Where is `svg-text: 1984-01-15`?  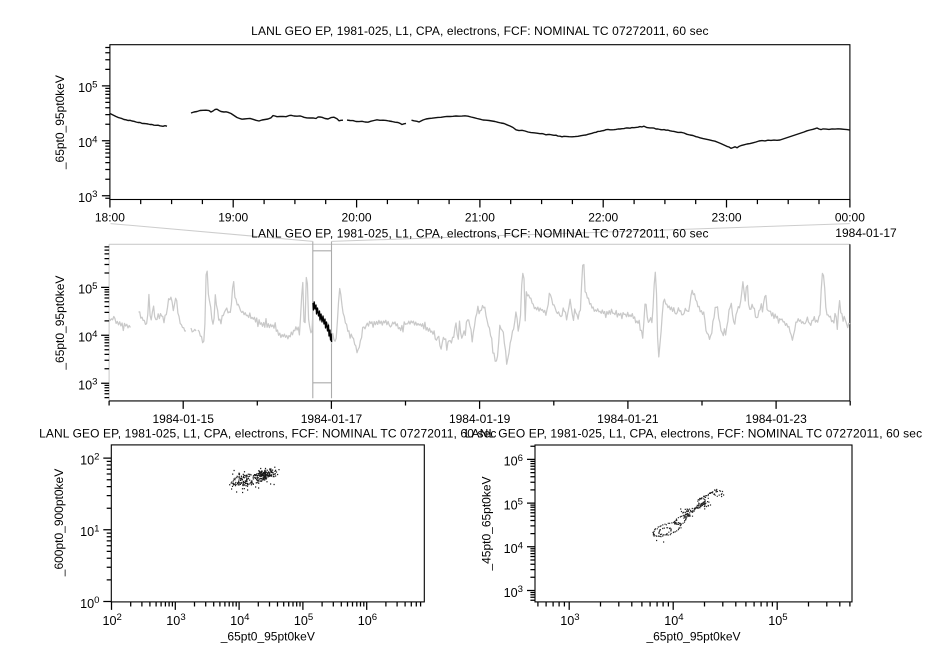 svg-text: 1984-01-15 is located at coordinates (184, 419).